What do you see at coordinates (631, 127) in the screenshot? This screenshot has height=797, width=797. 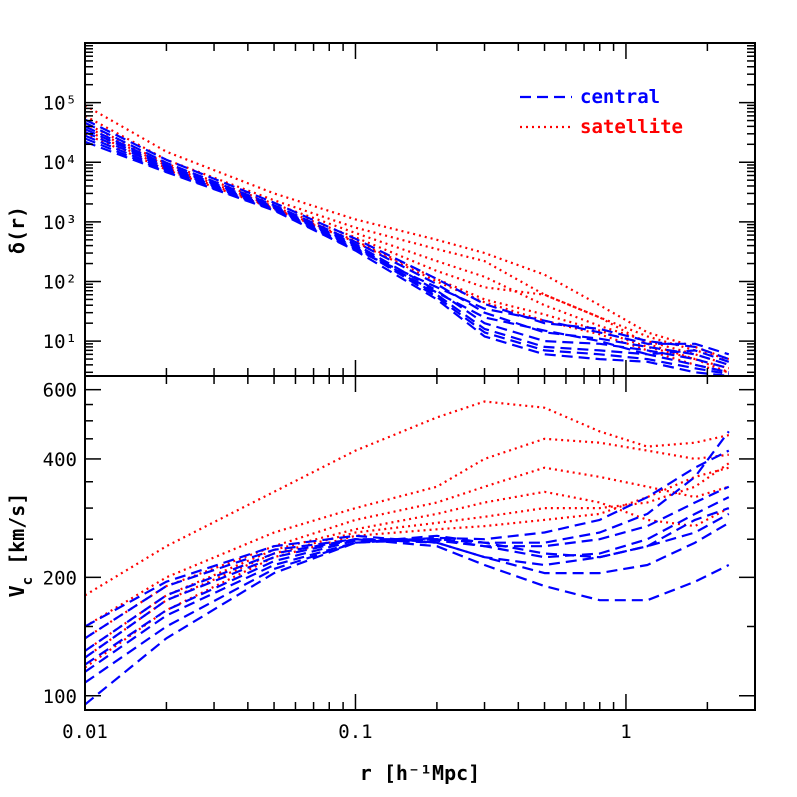 I see `legend-satellite-label: satellite` at bounding box center [631, 127].